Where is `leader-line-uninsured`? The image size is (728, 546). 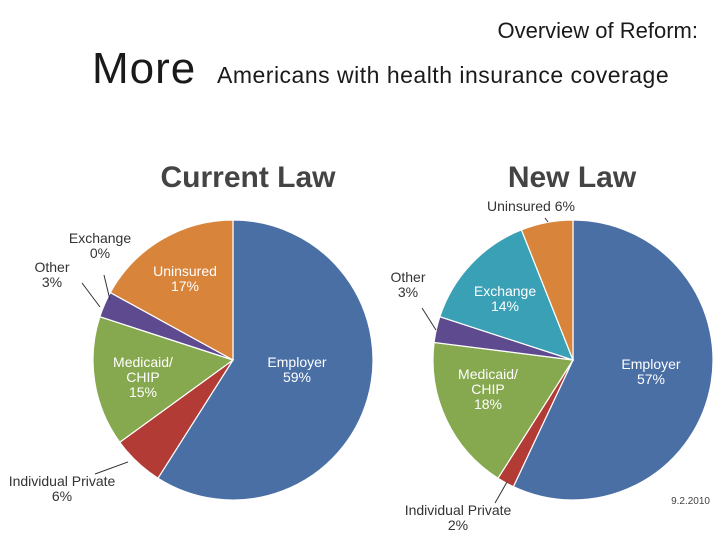
leader-line-uninsured is located at coordinates (546, 220).